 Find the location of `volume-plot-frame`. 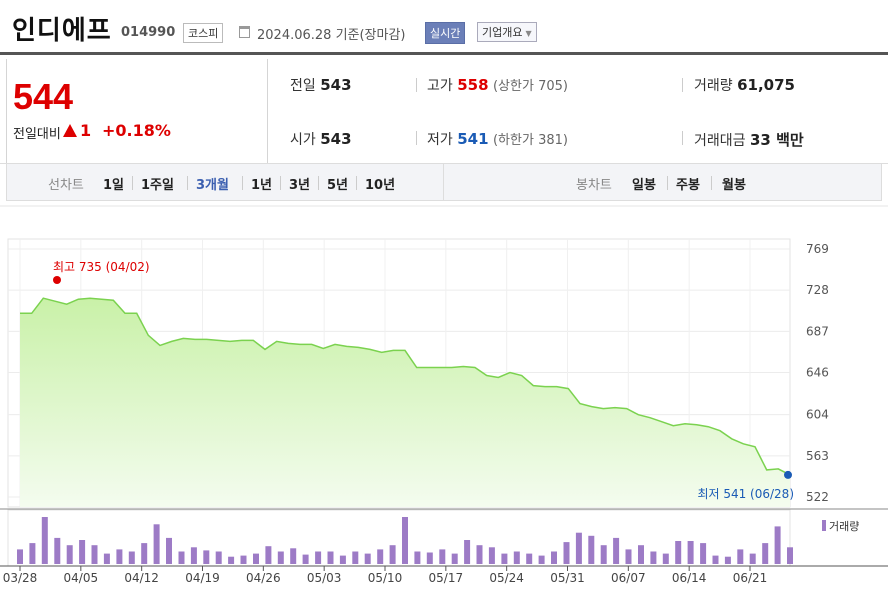

volume-plot-frame is located at coordinates (399, 538).